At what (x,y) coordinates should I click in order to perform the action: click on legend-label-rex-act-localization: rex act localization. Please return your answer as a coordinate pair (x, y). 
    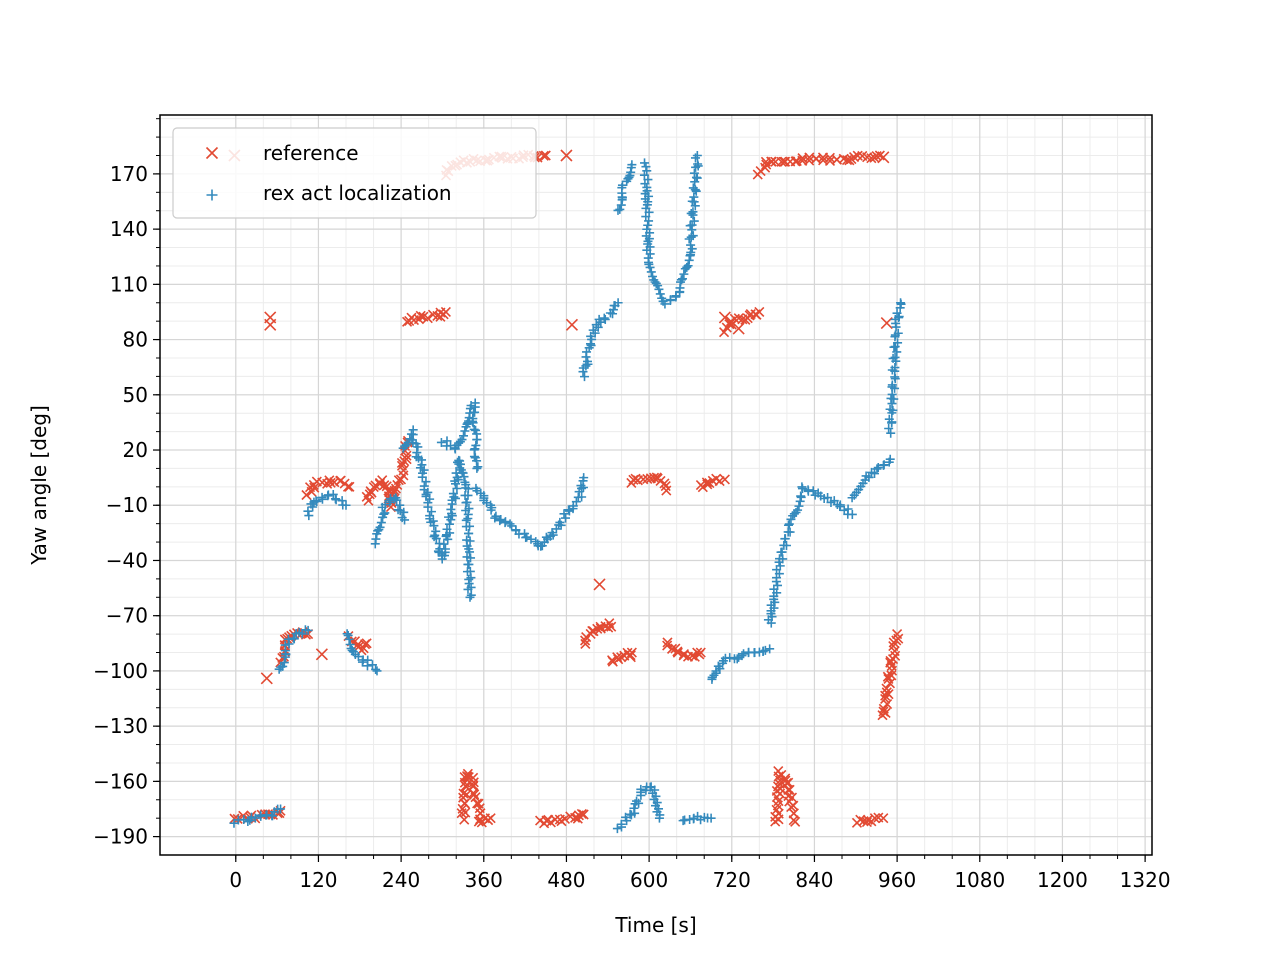
    Looking at the image, I should click on (357, 193).